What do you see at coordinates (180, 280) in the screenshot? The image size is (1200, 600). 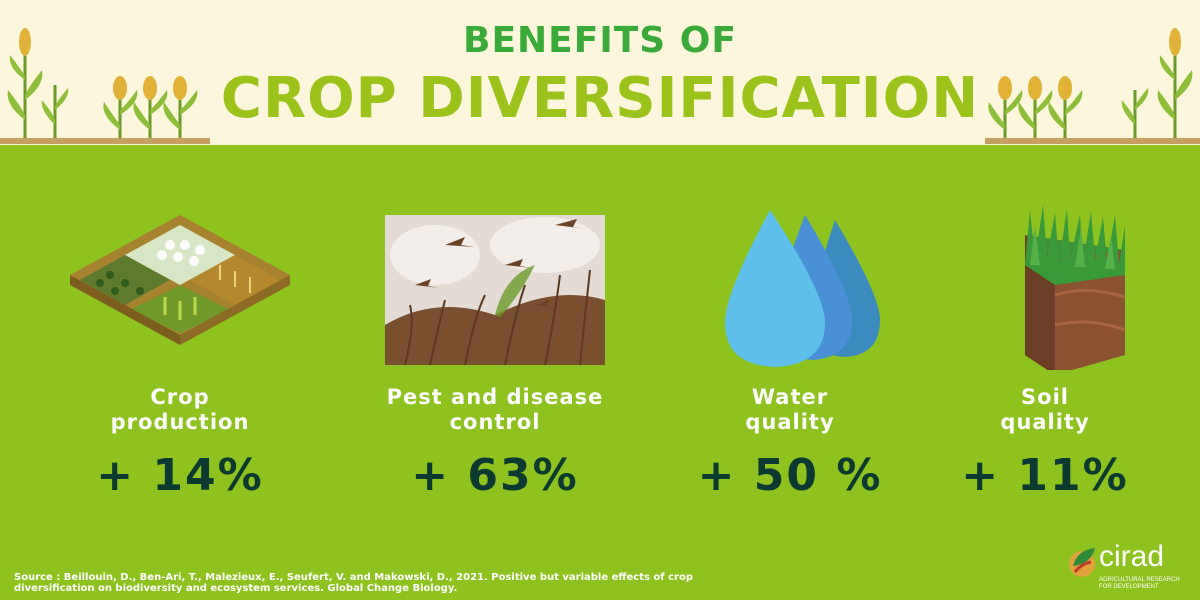 I see `farm-fields-icon` at bounding box center [180, 280].